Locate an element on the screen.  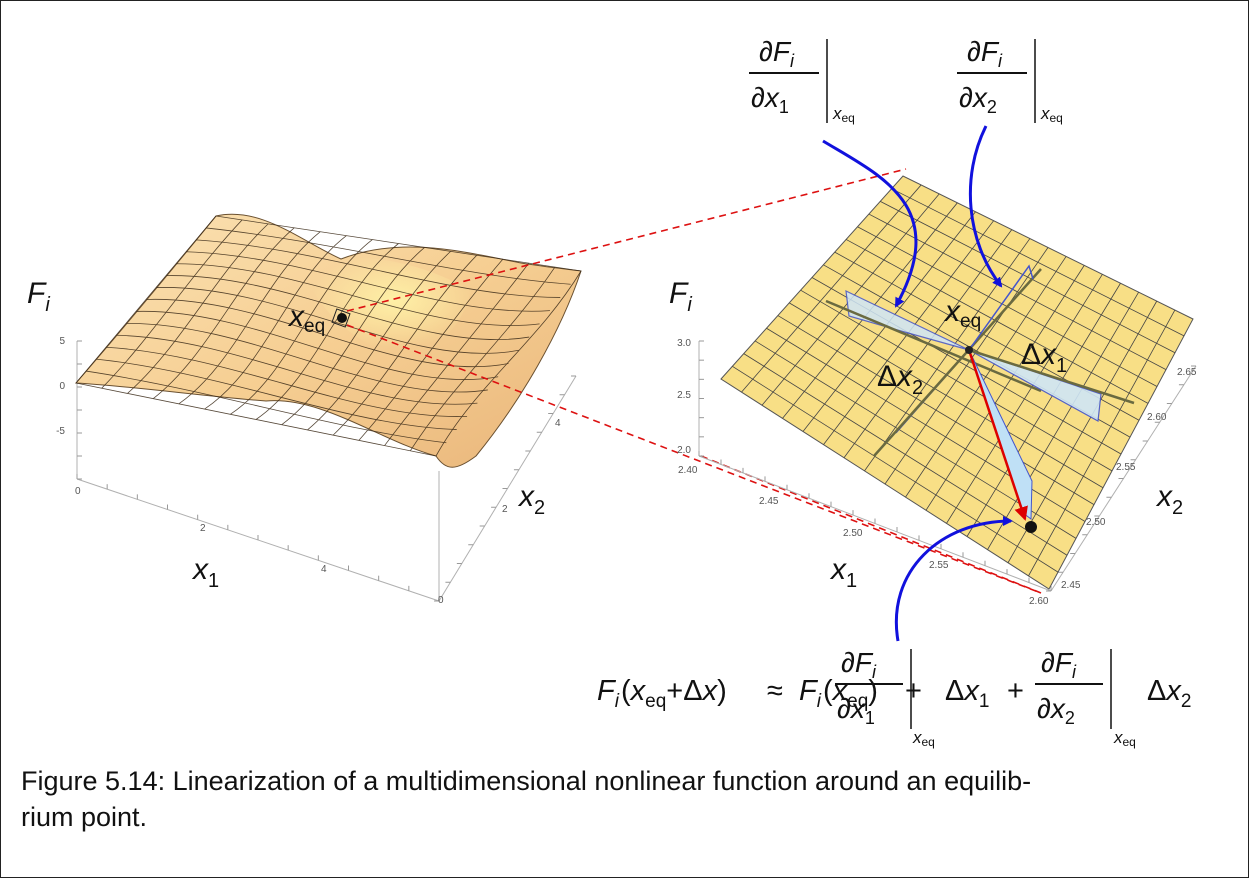
left-x1-tick: 4 is located at coordinates (324, 569).